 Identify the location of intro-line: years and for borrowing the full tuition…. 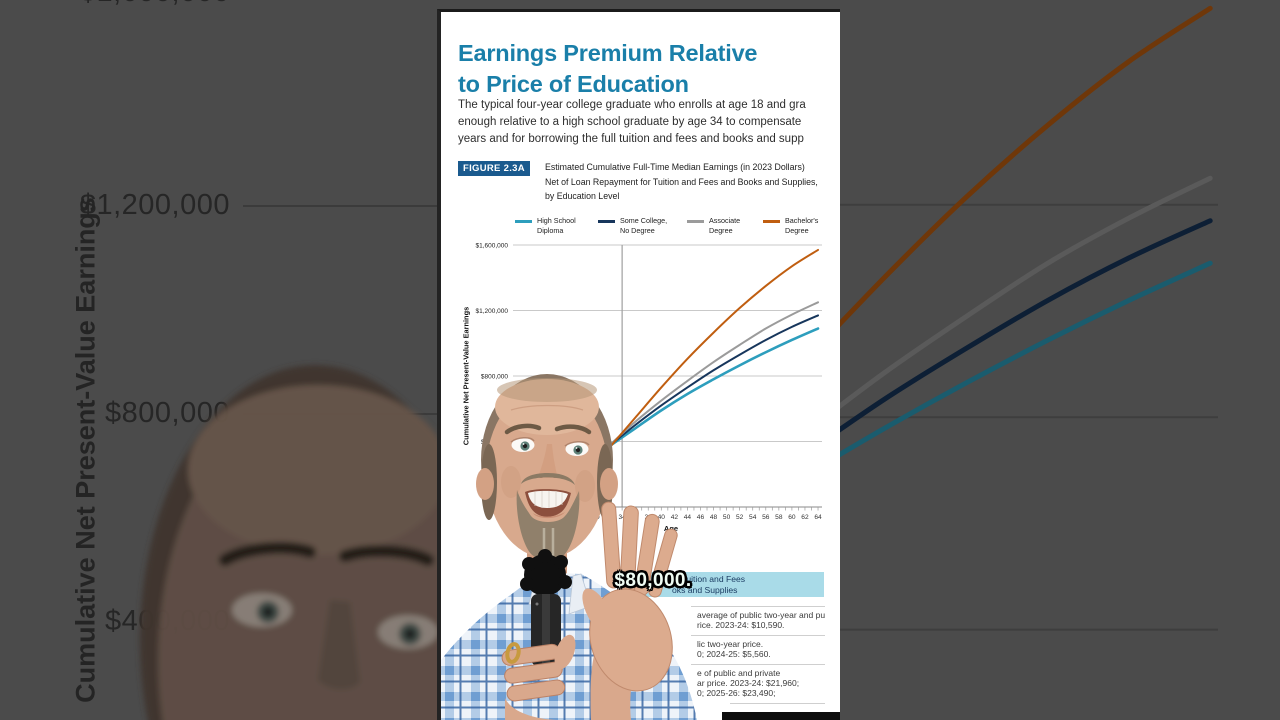
(631, 139).